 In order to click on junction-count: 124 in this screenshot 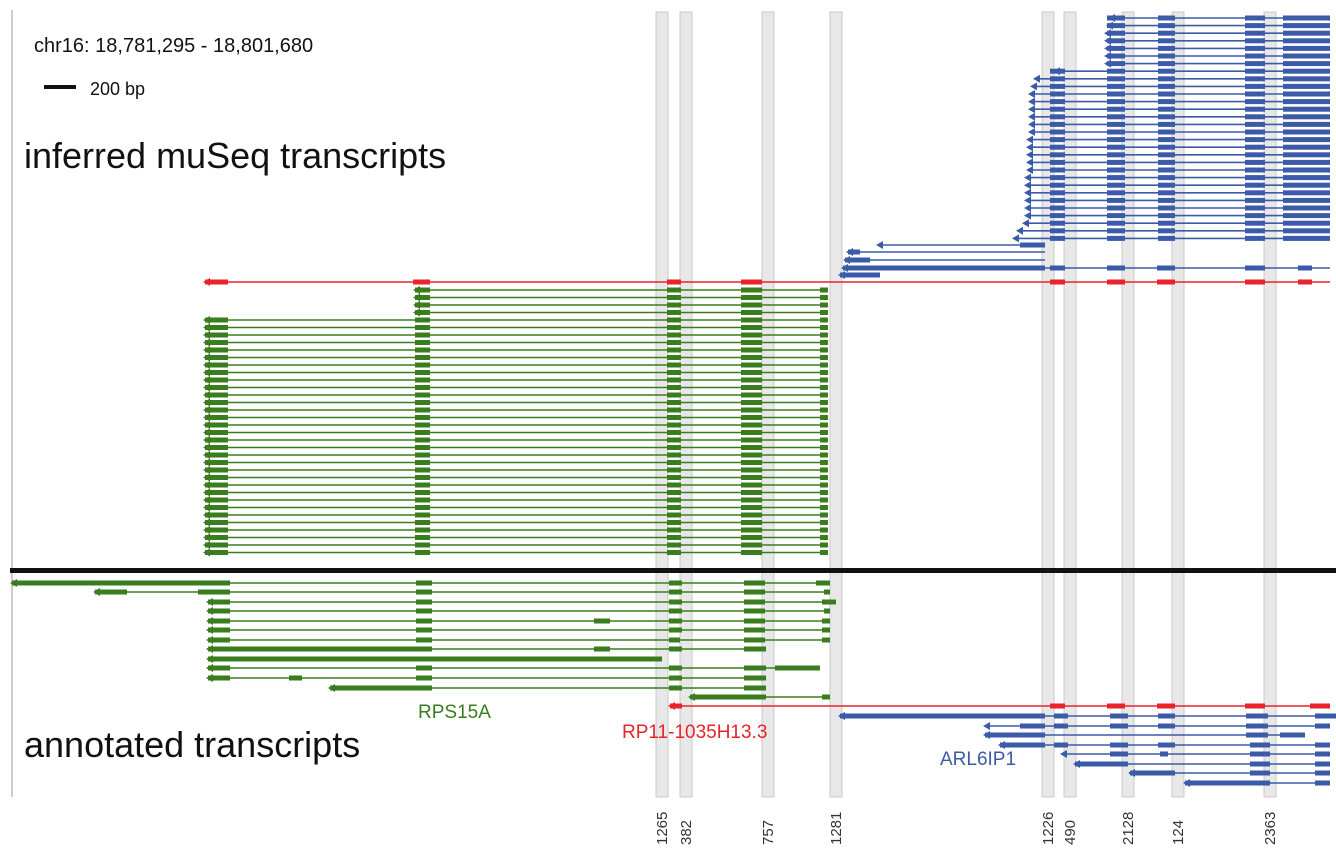, I will do `click(1178, 832)`.